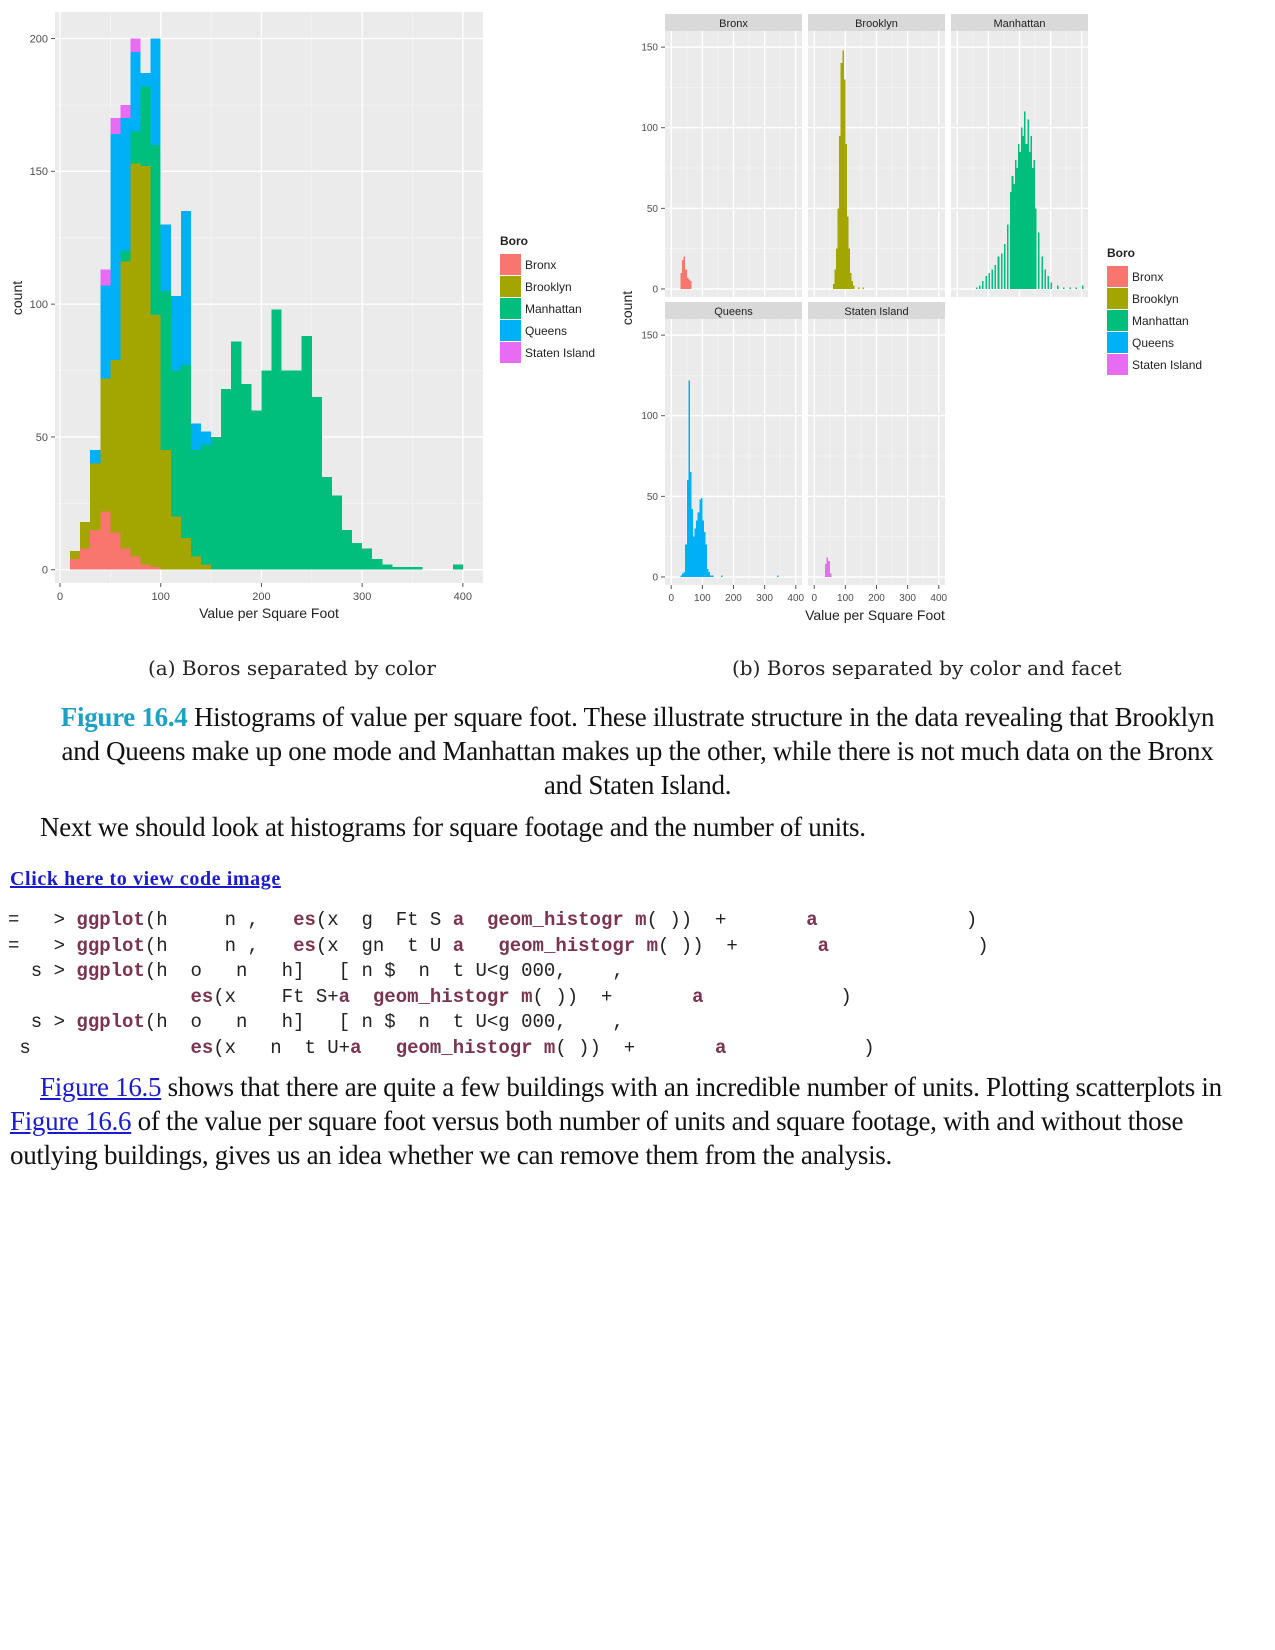 The image size is (1275, 1650). I want to click on view-code-image-link: Click here to view code image, so click(145, 879).